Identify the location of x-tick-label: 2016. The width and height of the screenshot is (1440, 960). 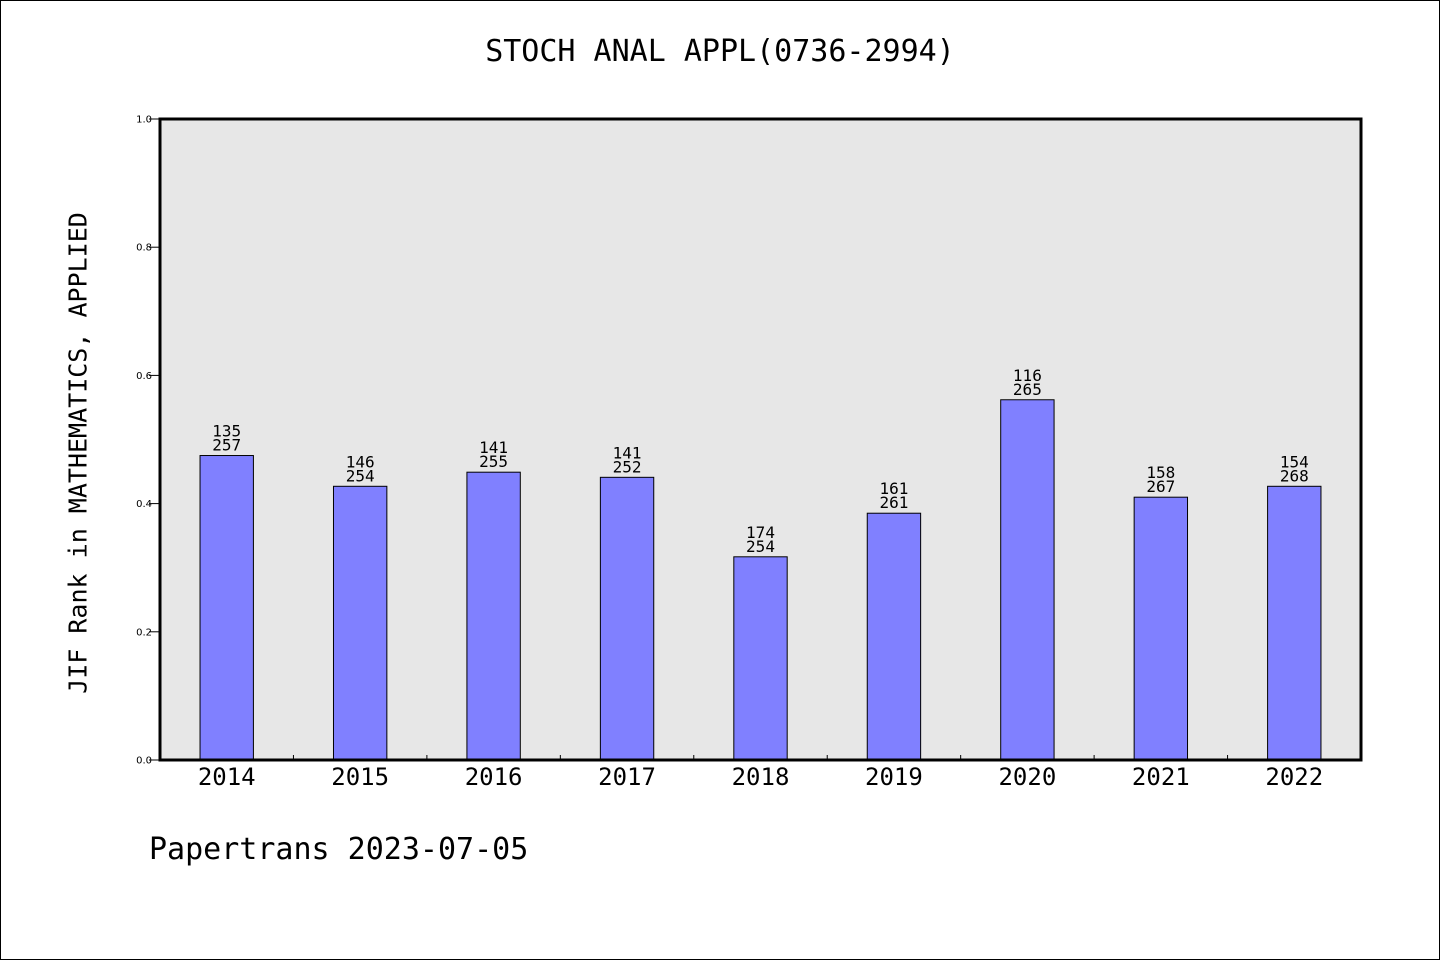
(494, 777).